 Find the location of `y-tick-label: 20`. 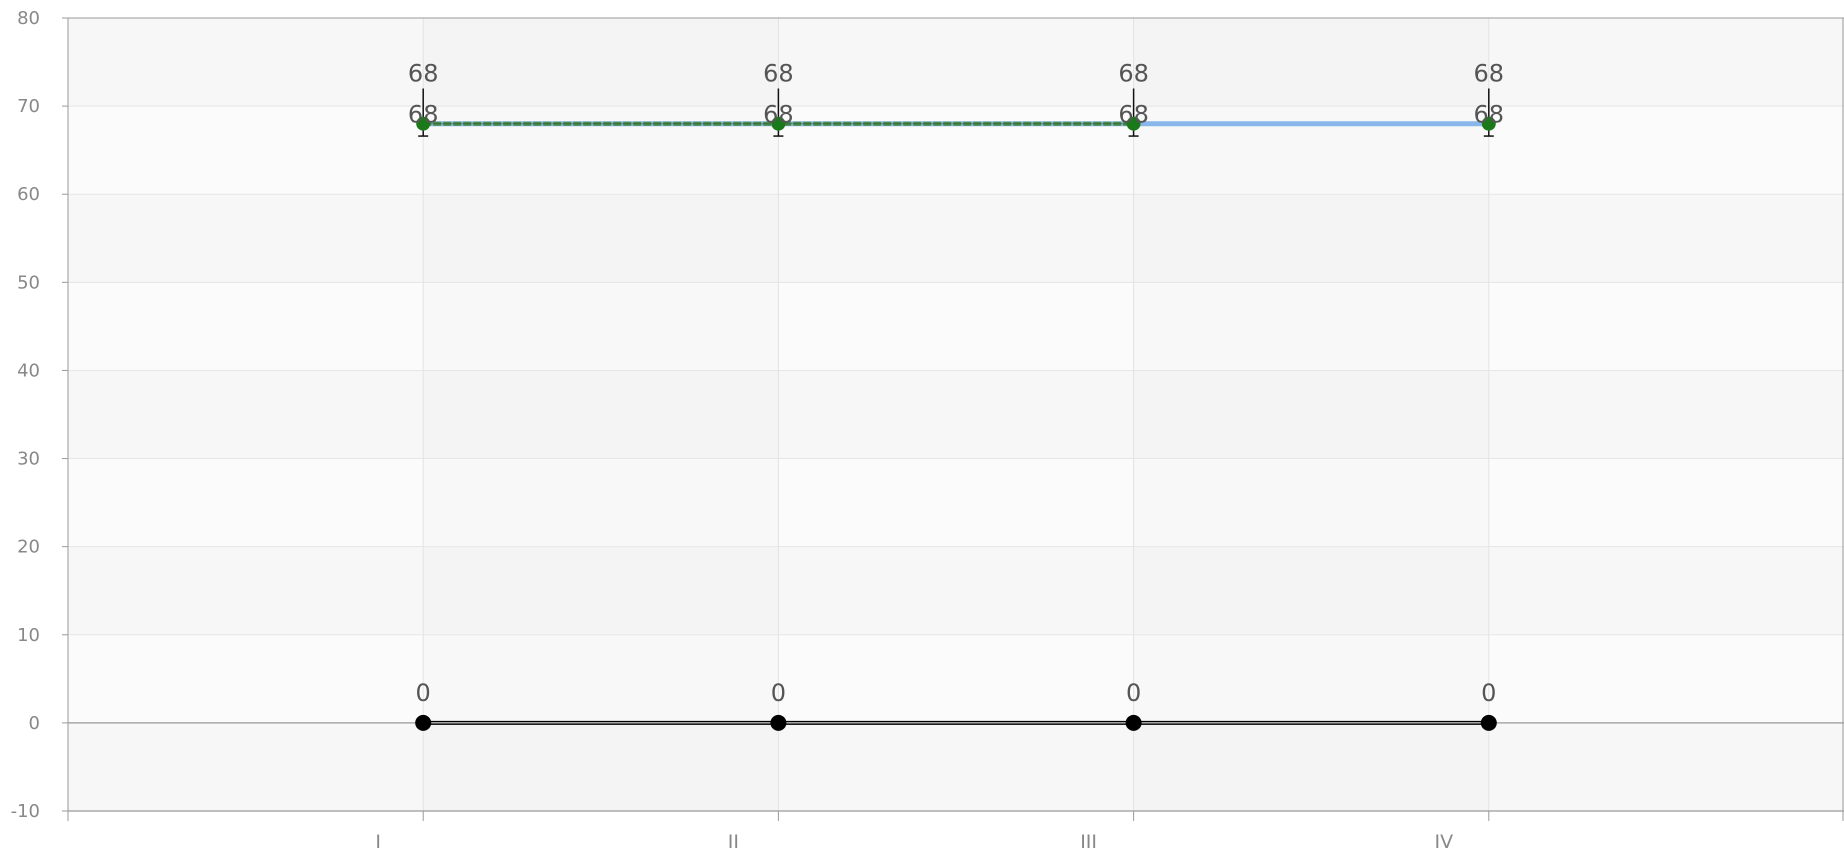

y-tick-label: 20 is located at coordinates (28, 547).